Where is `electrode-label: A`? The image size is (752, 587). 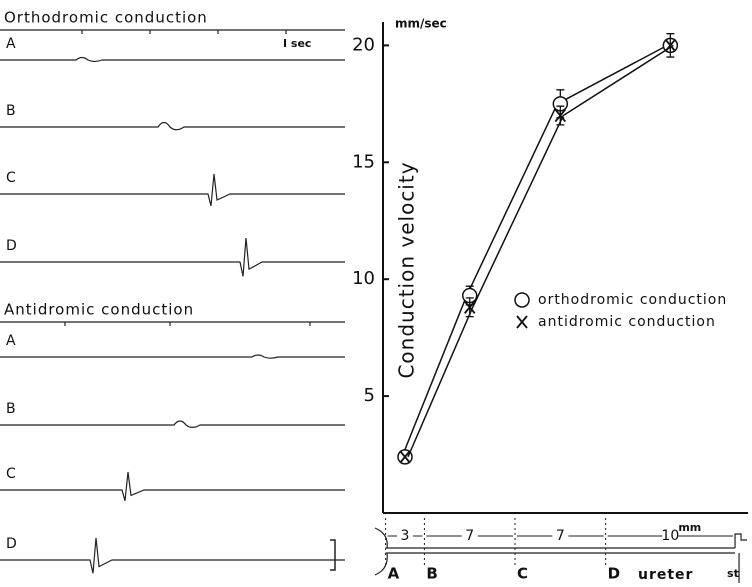
electrode-label: A is located at coordinates (394, 574).